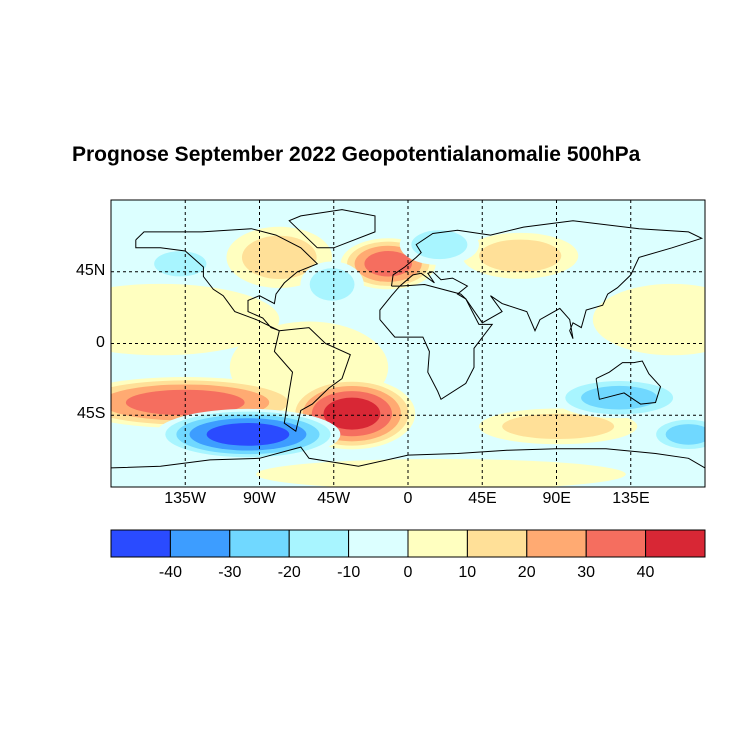 Image resolution: width=741 pixels, height=741 pixels. Describe the element at coordinates (586, 572) in the screenshot. I see `colorbar-tick-label: 30` at that location.